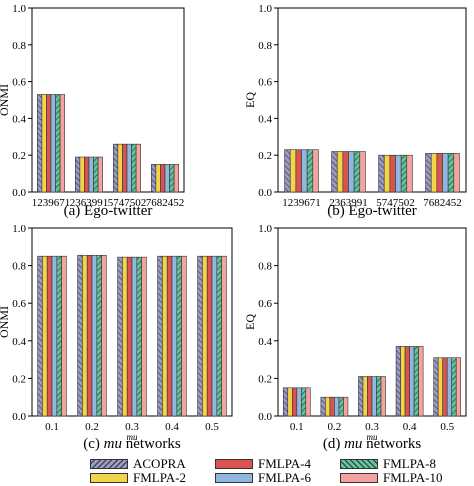 The image size is (474, 486). What do you see at coordinates (132, 444) in the screenshot?
I see `panel-caption: (c) mu networks` at bounding box center [132, 444].